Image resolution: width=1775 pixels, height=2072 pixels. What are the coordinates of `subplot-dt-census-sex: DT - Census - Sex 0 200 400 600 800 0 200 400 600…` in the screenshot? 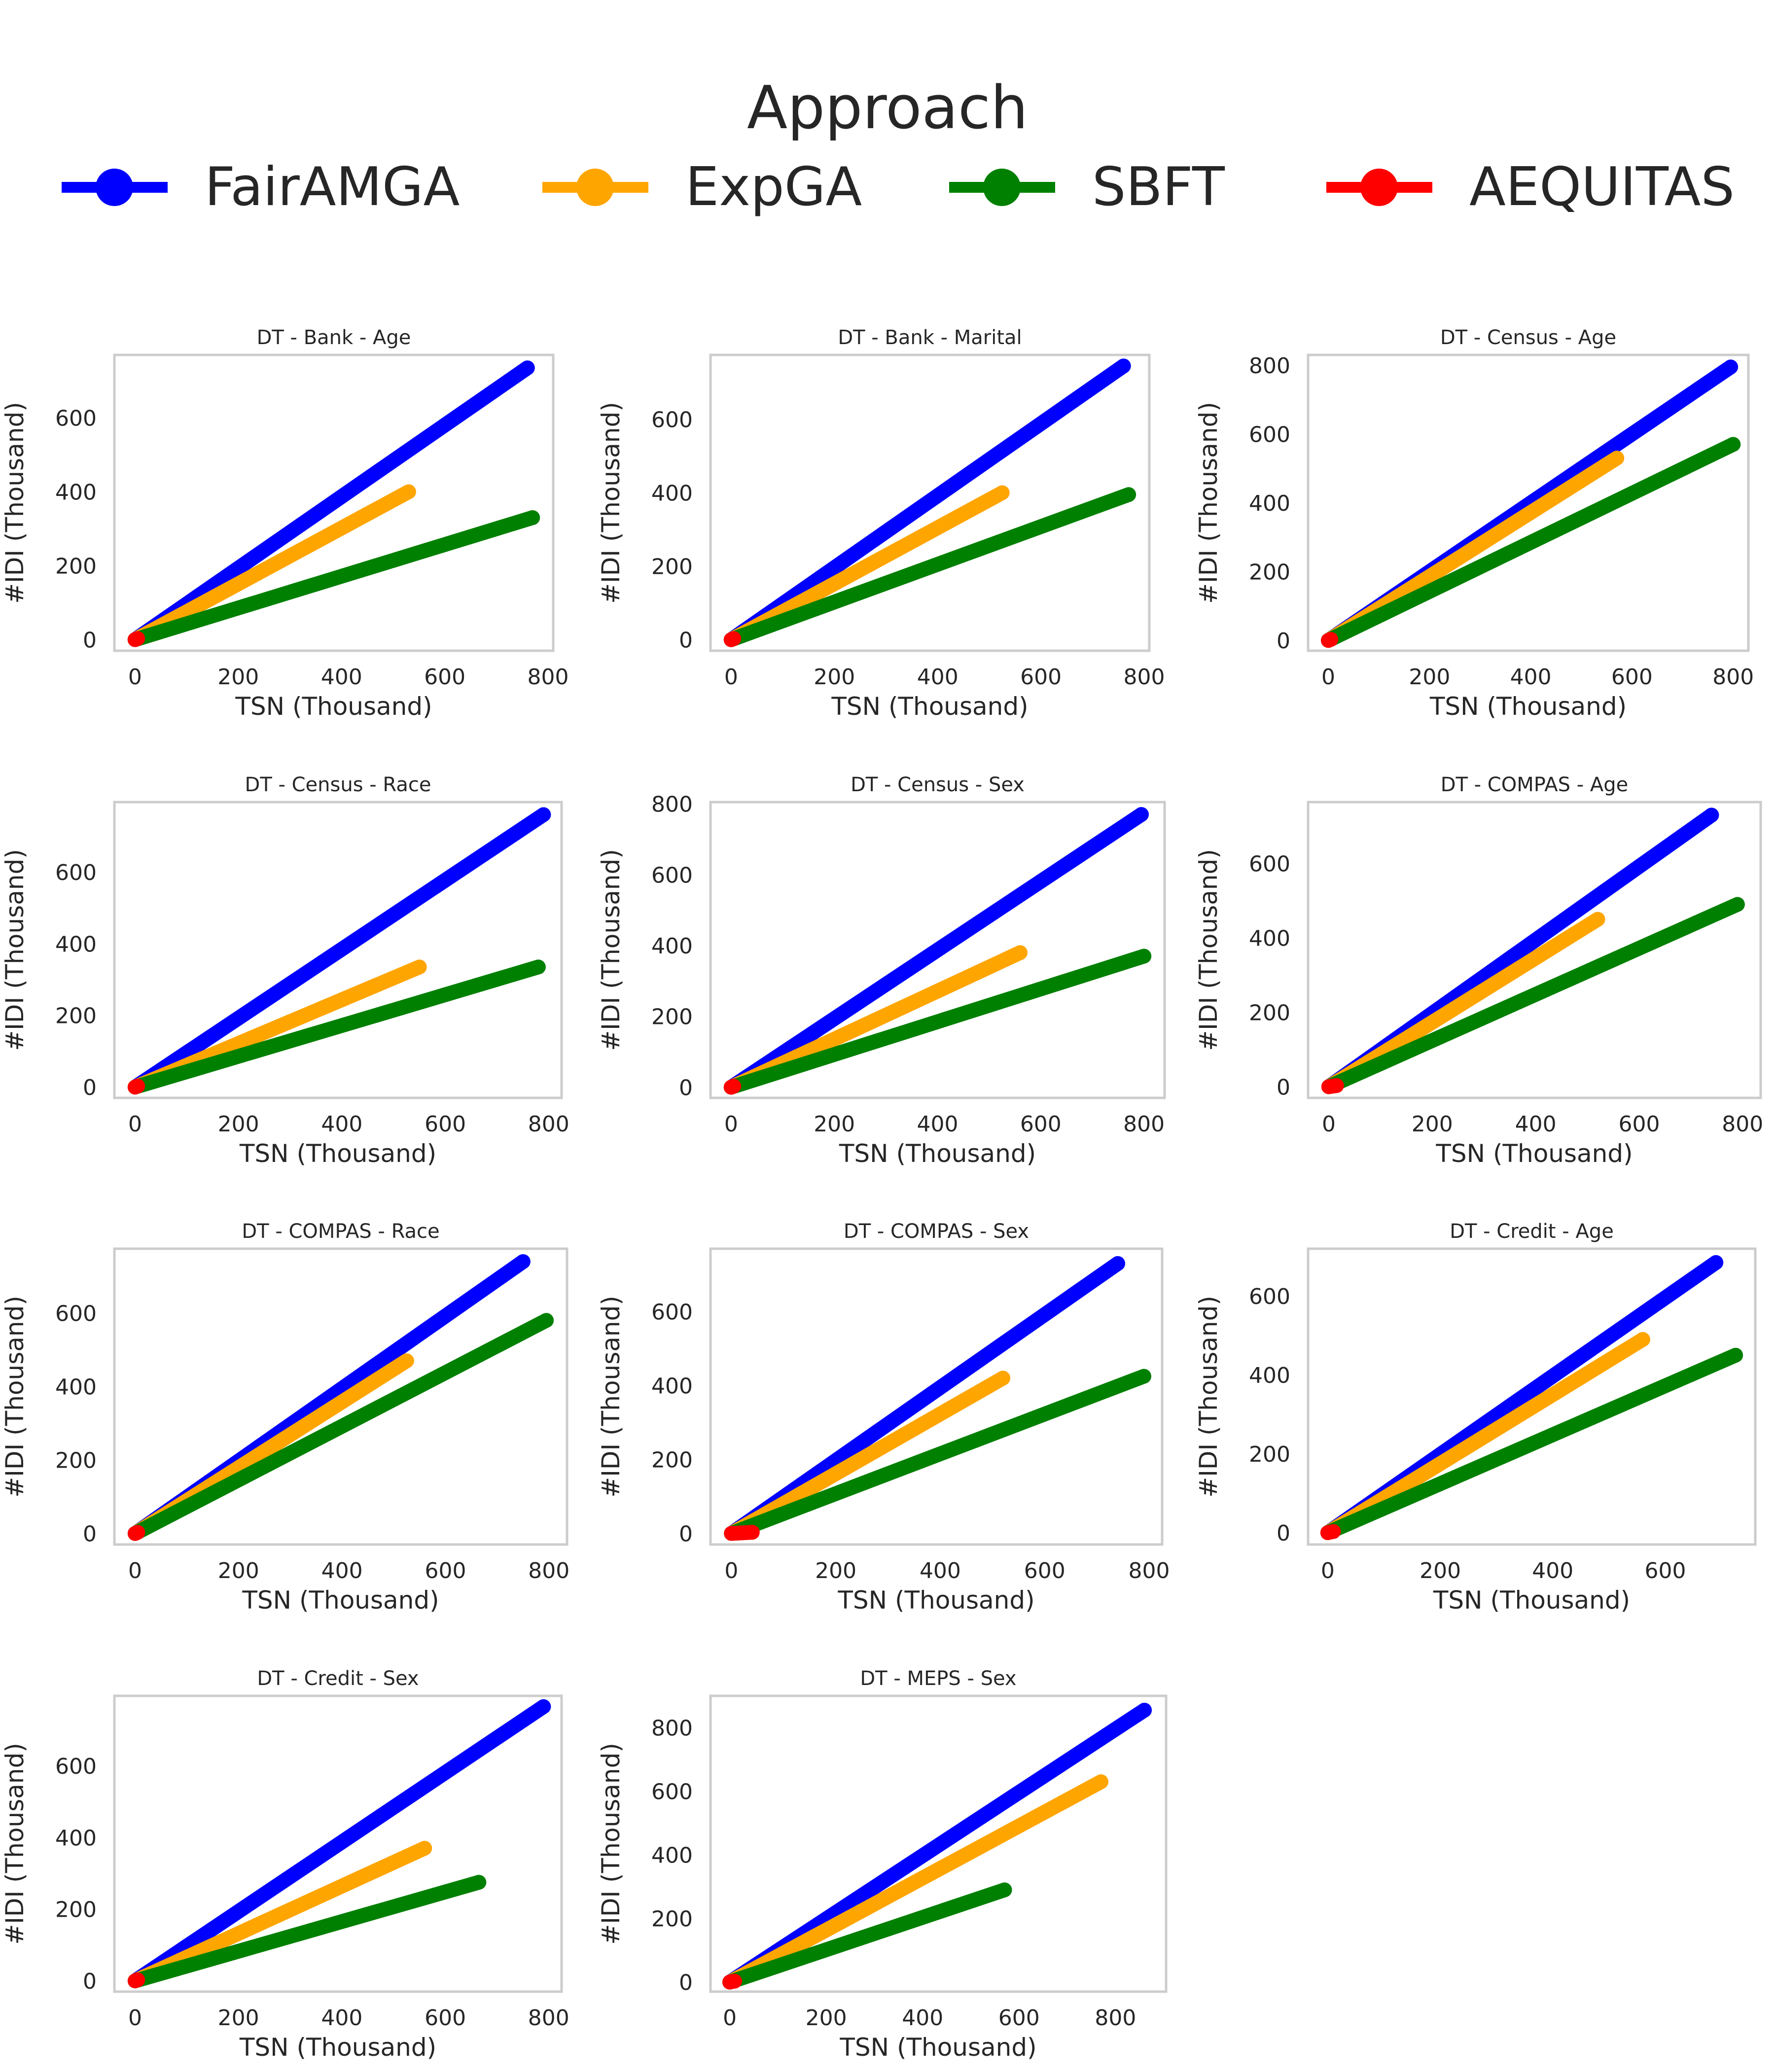 It's located at (881, 971).